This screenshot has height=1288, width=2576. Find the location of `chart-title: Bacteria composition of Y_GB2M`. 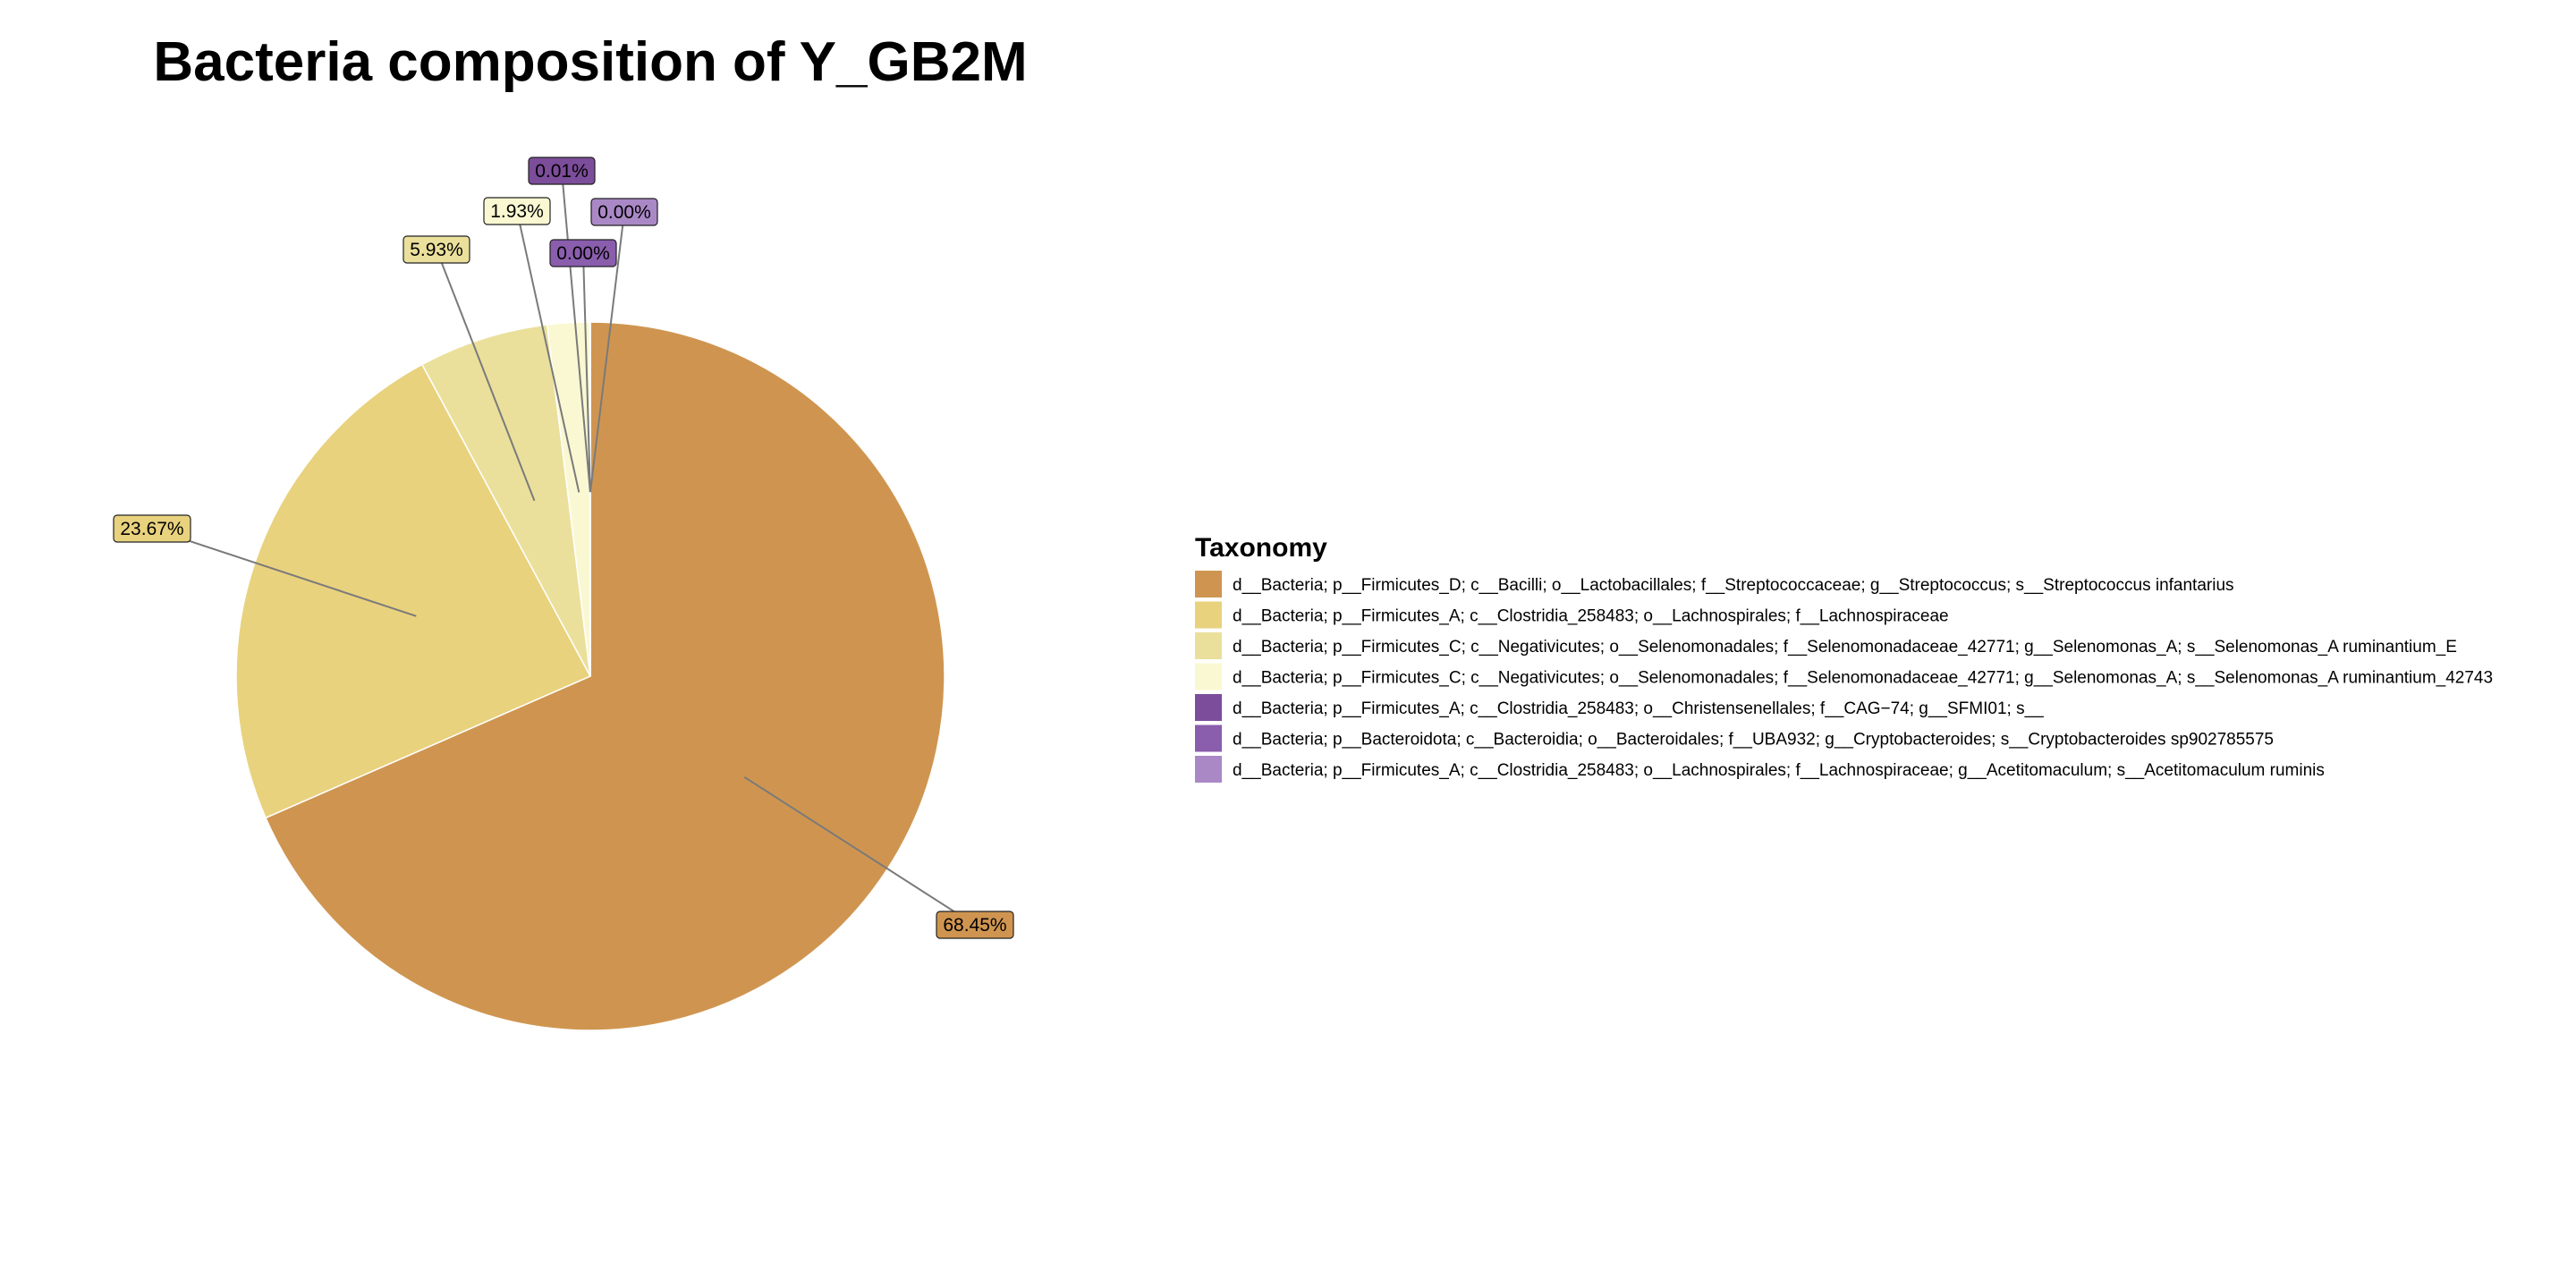

chart-title: Bacteria composition of Y_GB2M is located at coordinates (590, 62).